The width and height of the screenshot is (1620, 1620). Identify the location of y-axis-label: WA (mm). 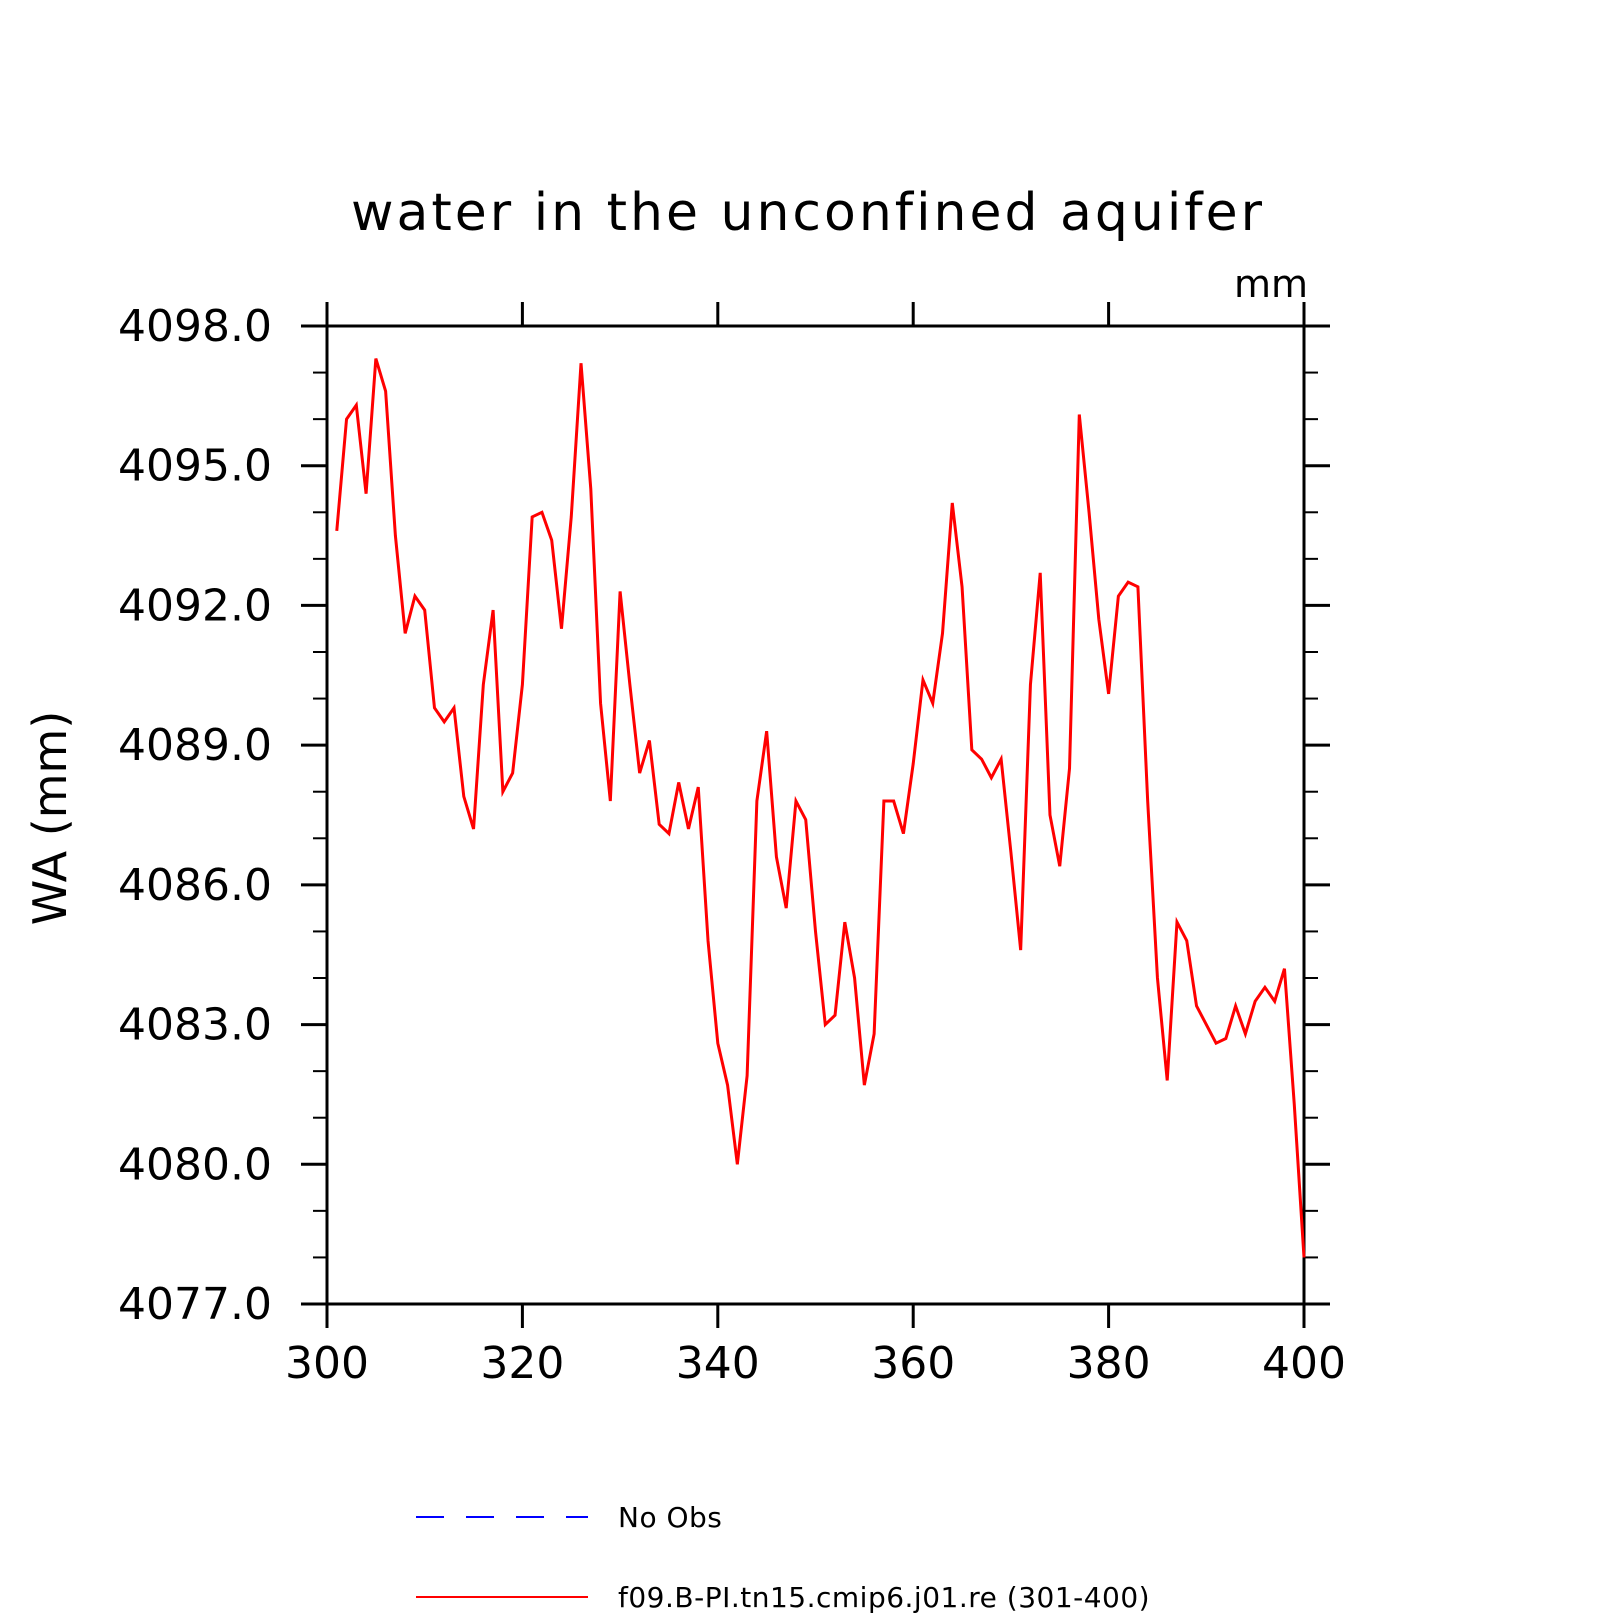
(50, 818).